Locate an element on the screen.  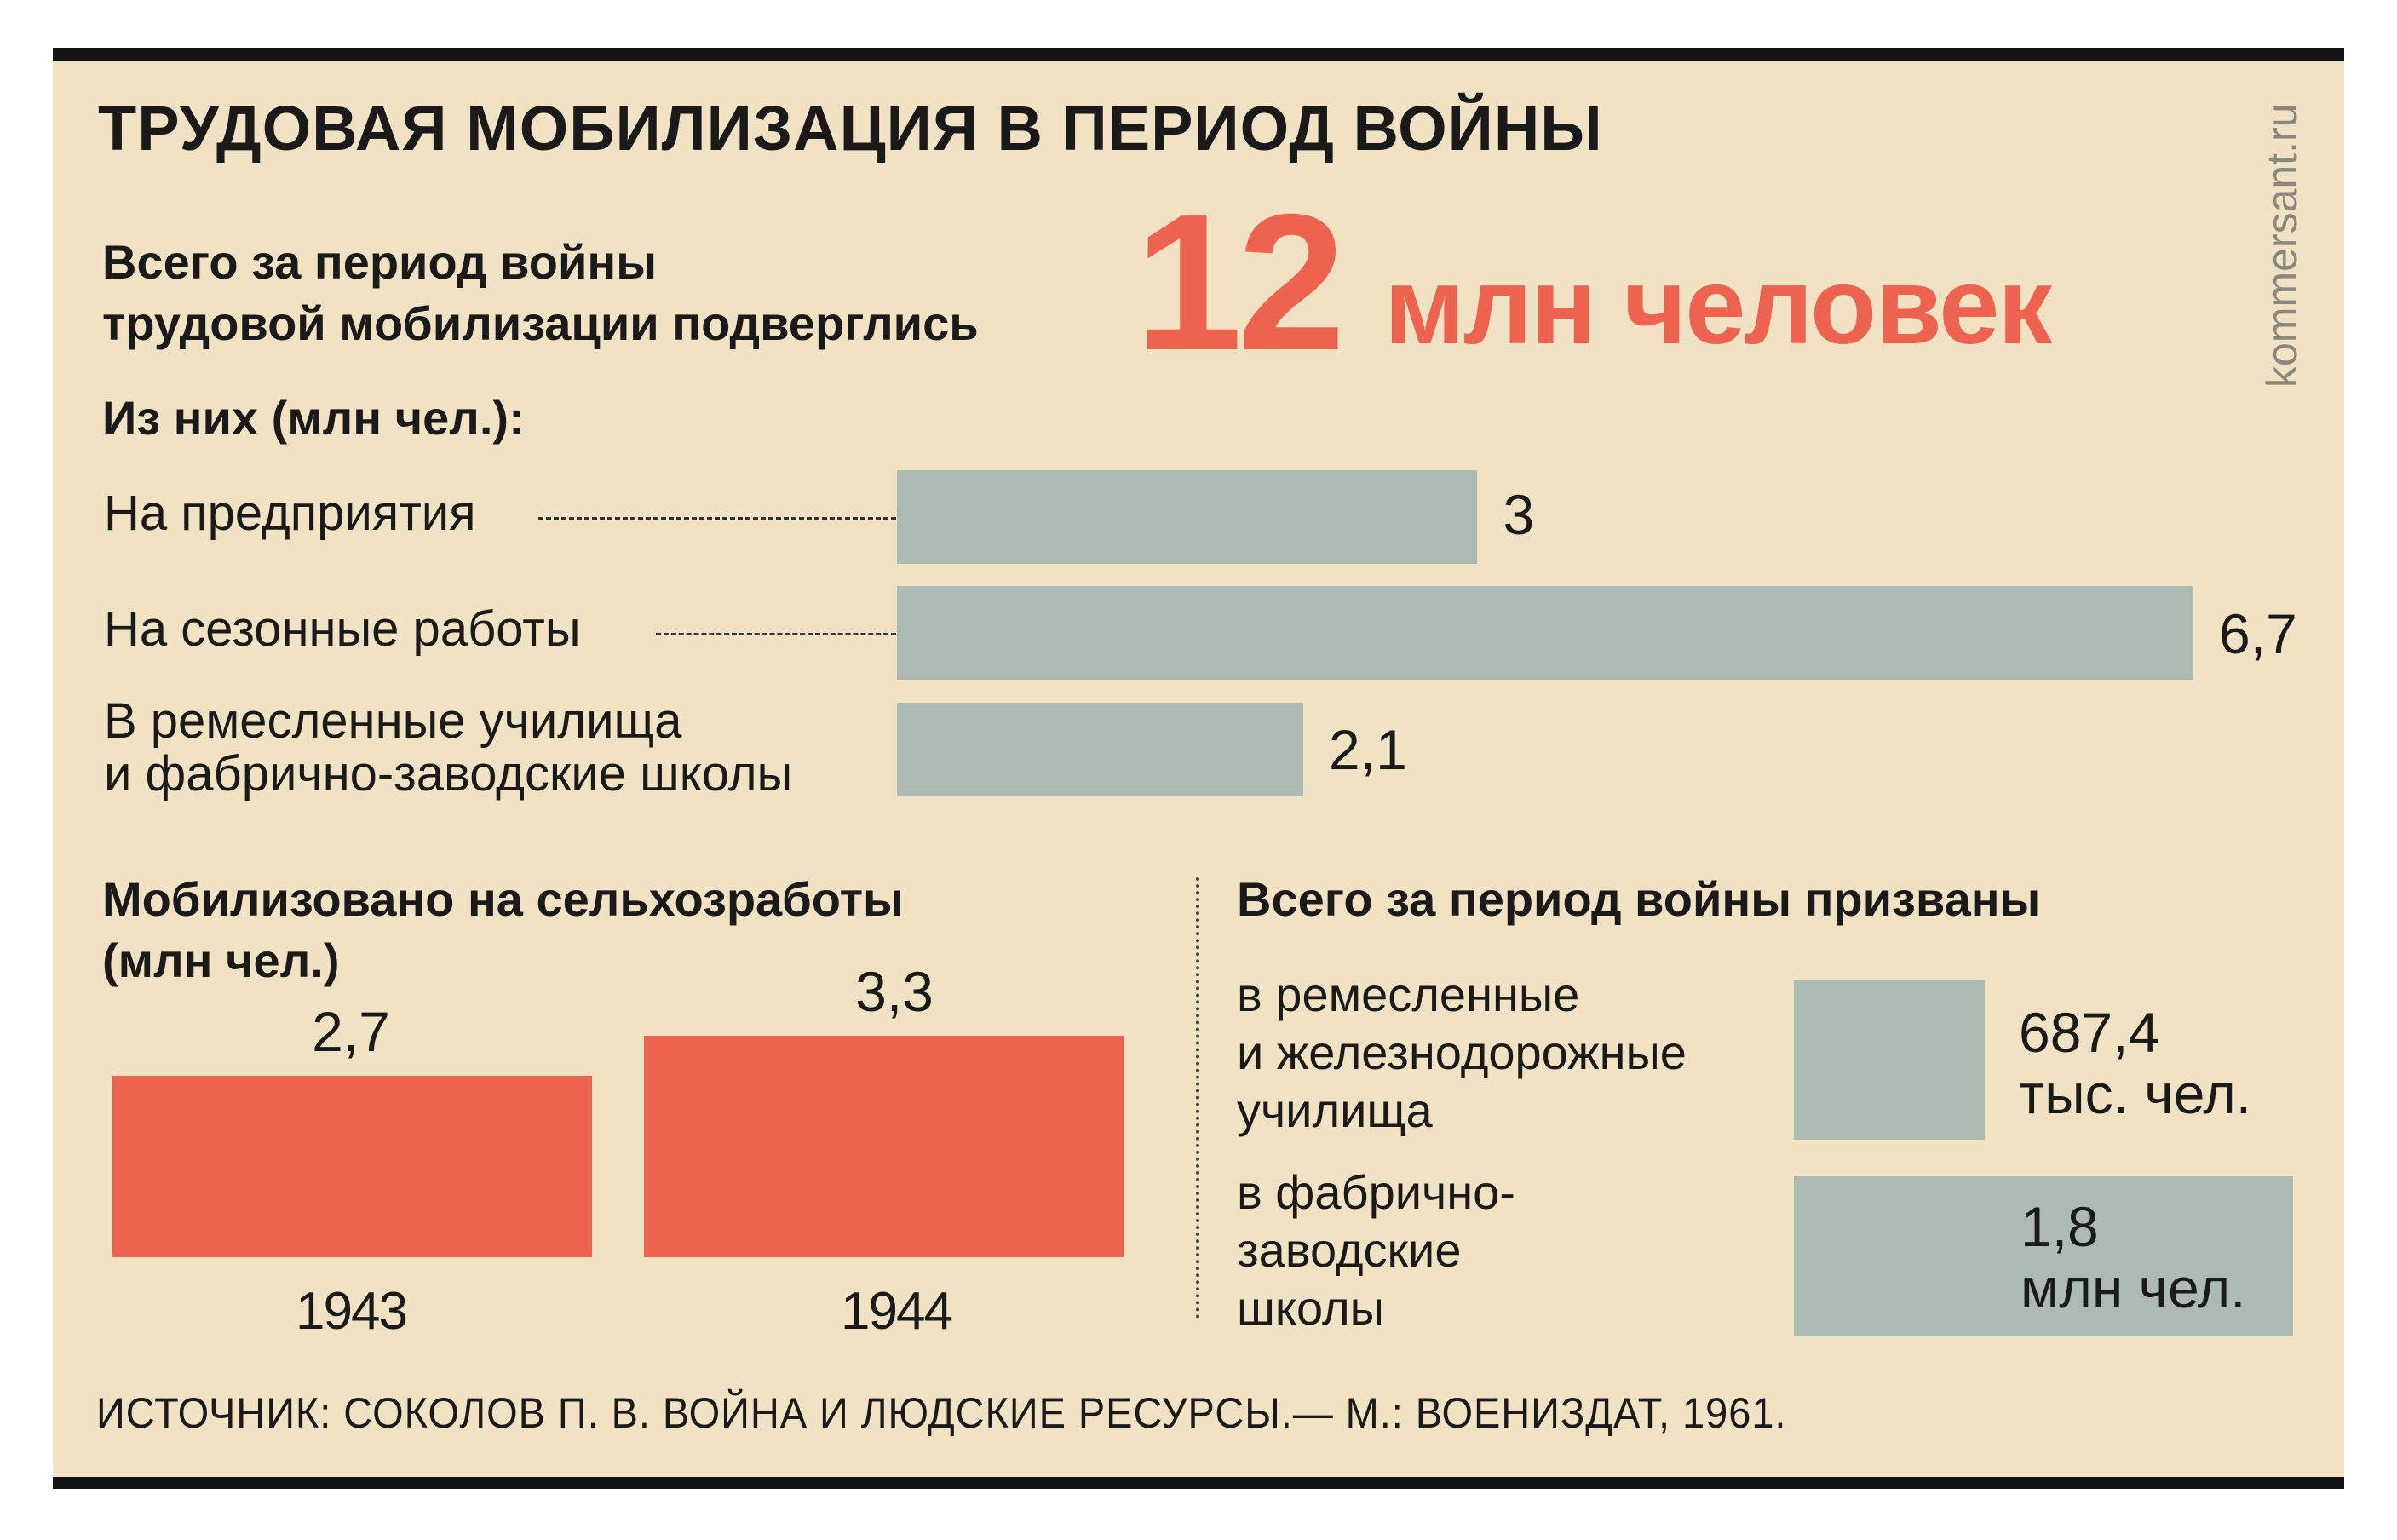
vbar-category-label: 1943 is located at coordinates (352, 1311).